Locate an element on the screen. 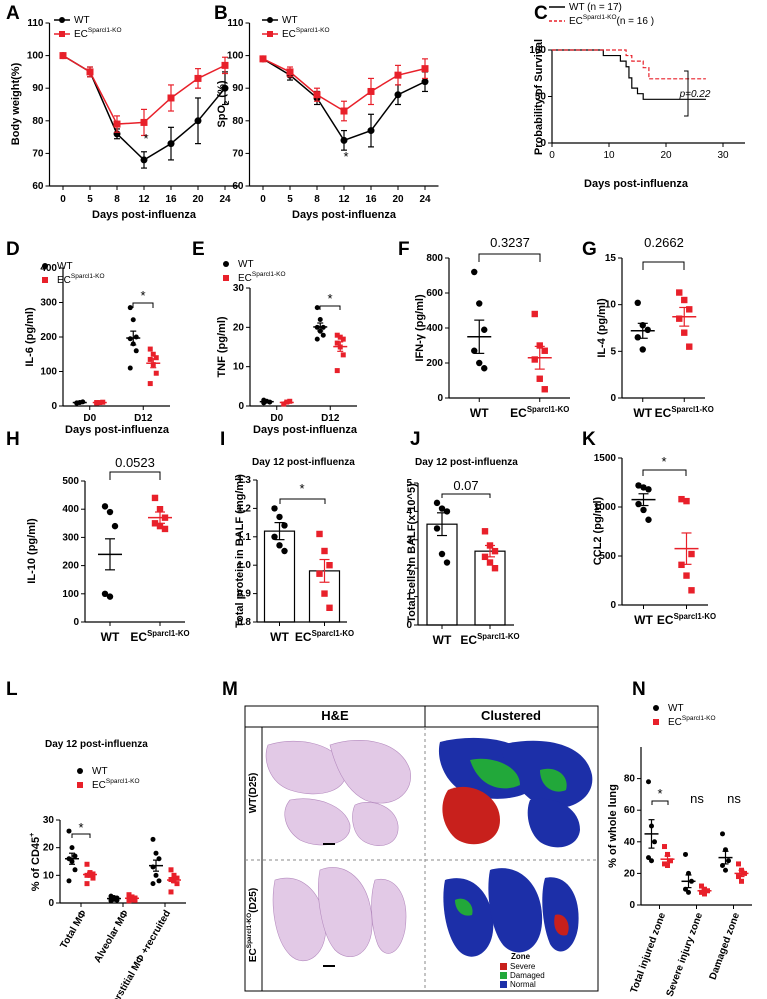 The height and width of the screenshot is (999, 767). x-tick-label: Damaged zone is located at coordinates (724, 946).